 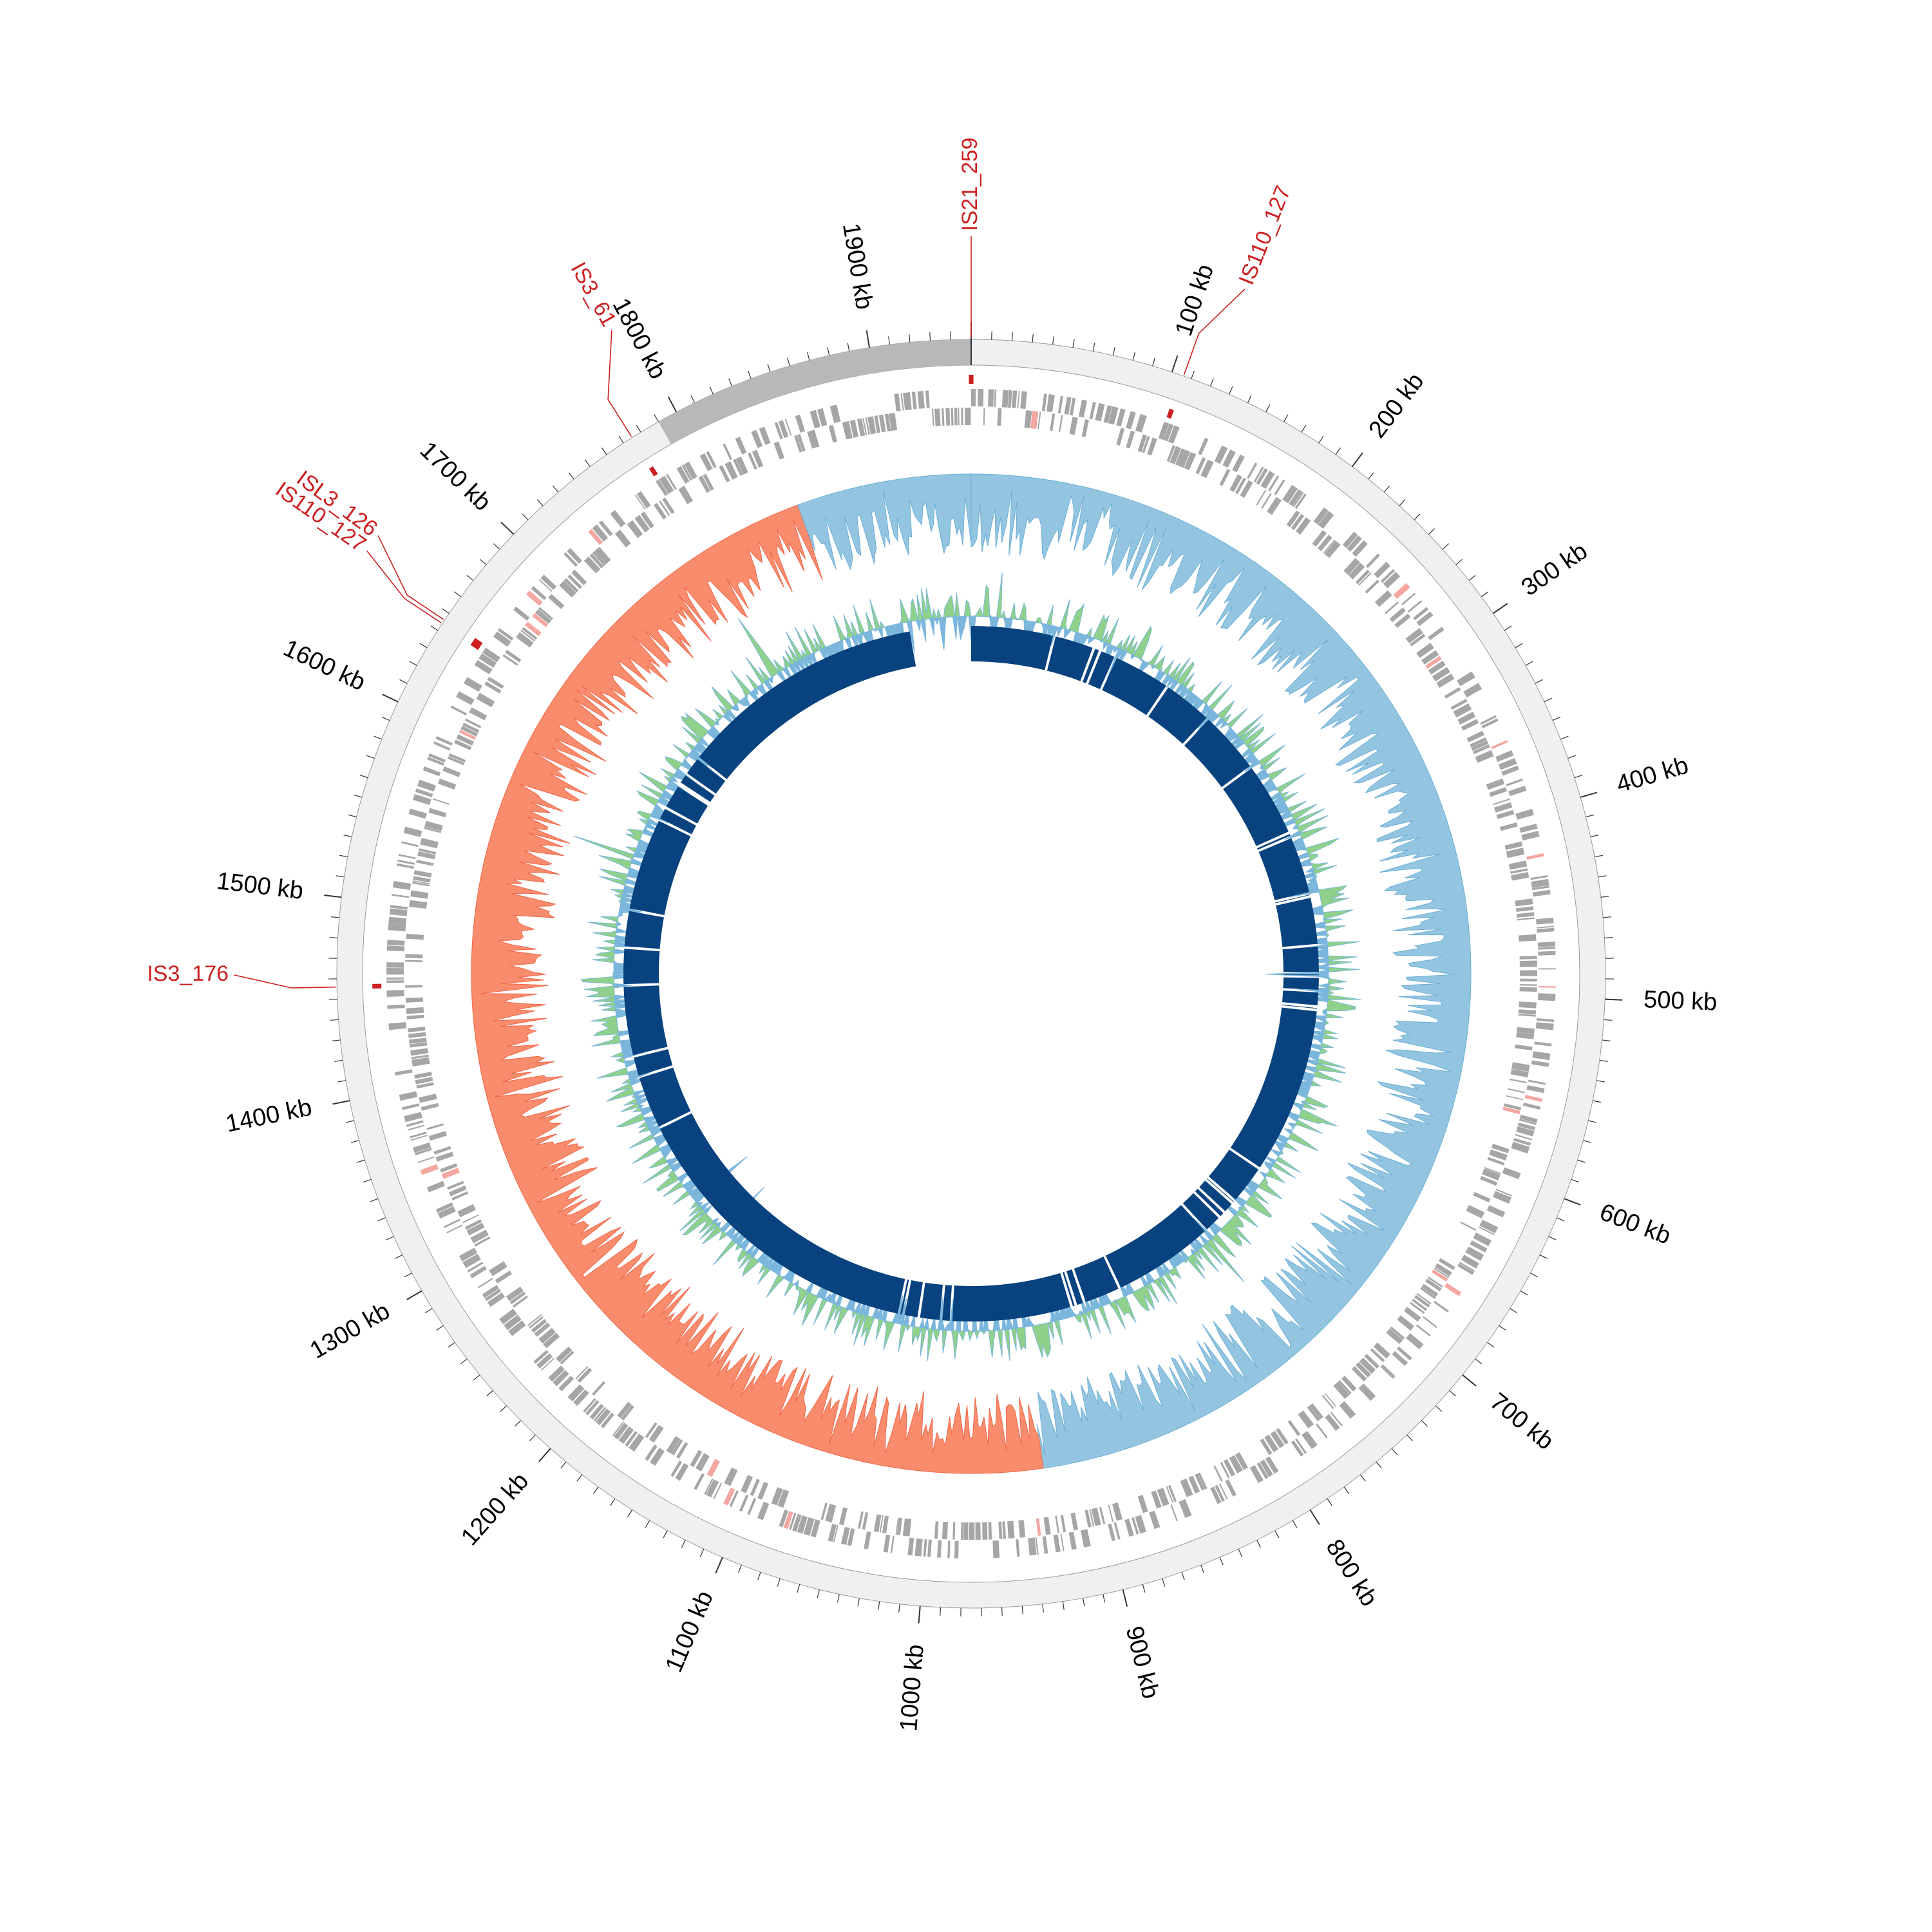 What do you see at coordinates (325, 665) in the screenshot?
I see `scale-label: 1600 kb` at bounding box center [325, 665].